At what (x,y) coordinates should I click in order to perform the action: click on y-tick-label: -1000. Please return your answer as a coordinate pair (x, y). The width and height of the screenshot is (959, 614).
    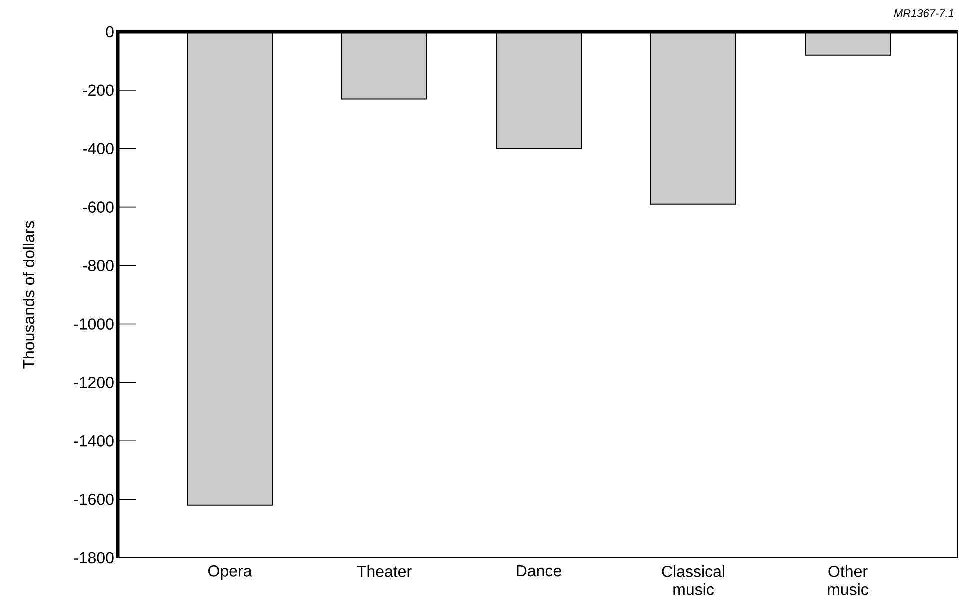
    Looking at the image, I should click on (94, 324).